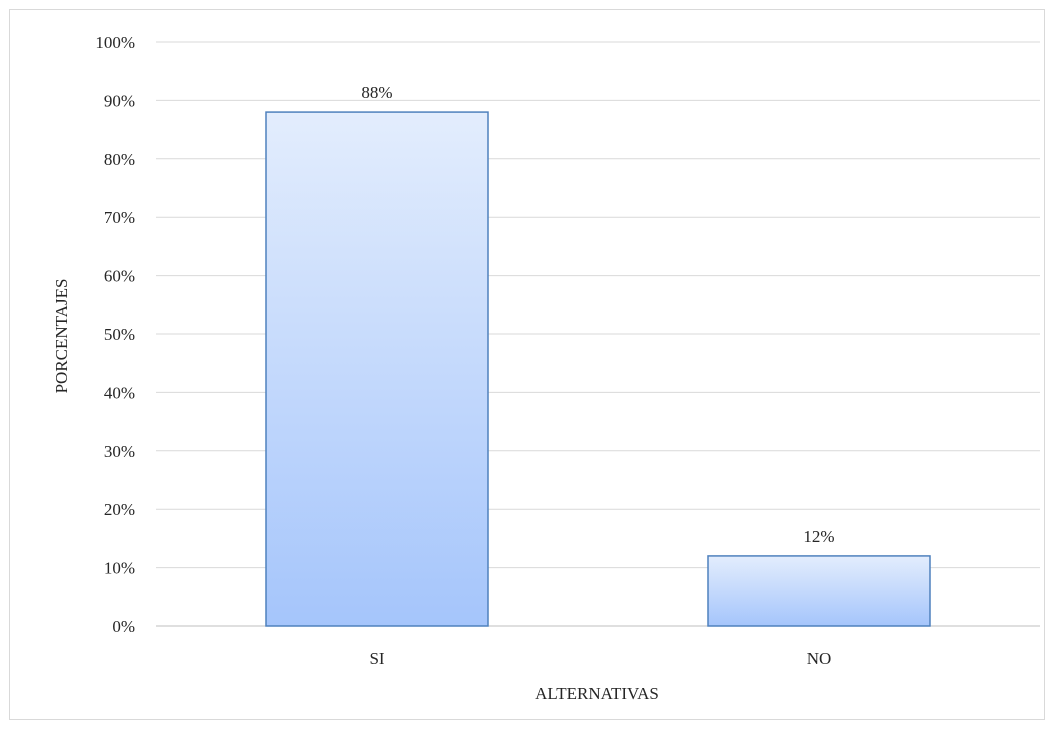 The image size is (1055, 729). I want to click on y-tick-label: 20%, so click(119, 509).